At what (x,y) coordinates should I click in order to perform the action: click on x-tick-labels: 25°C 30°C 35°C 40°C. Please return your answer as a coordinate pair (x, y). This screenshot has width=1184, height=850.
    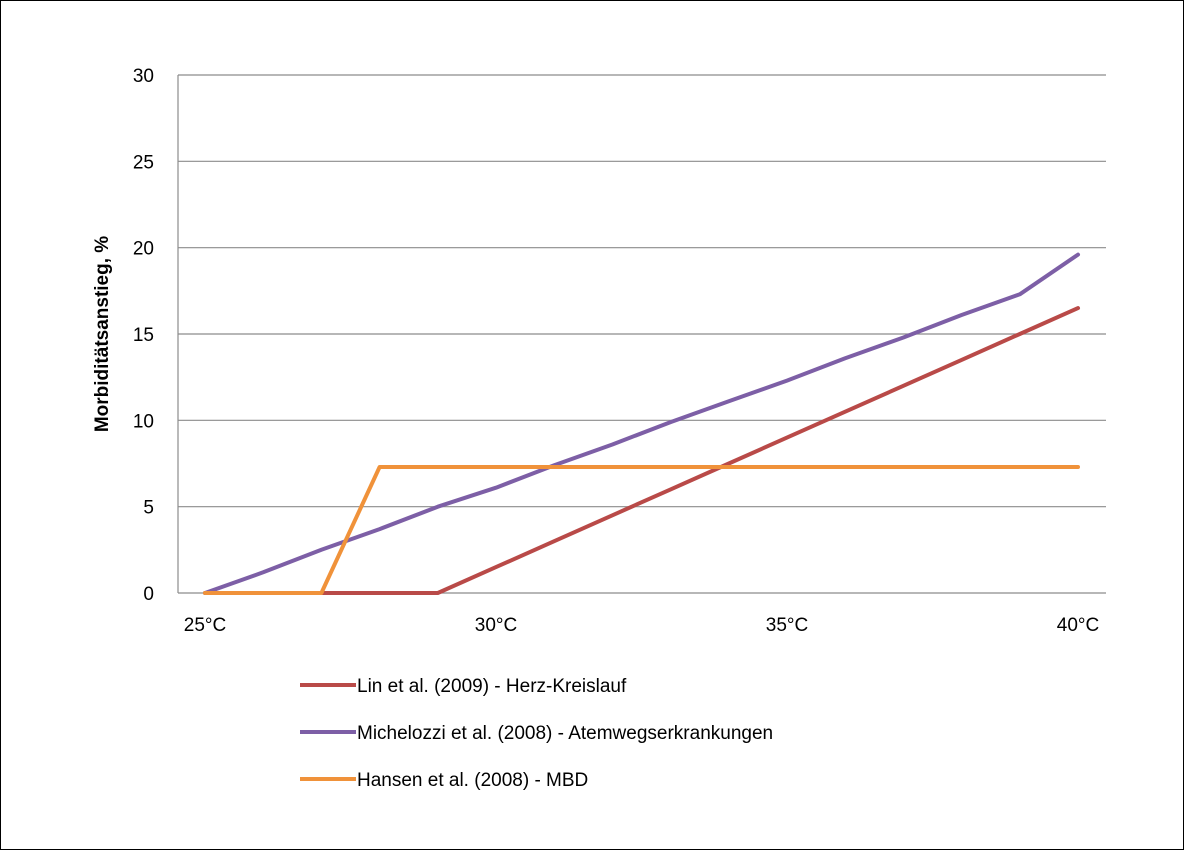
    Looking at the image, I should click on (641, 625).